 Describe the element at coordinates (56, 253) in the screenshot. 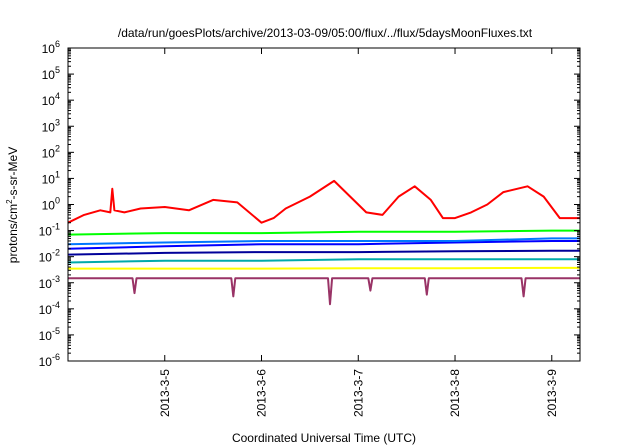

I see `y-tick-exp: -2` at that location.